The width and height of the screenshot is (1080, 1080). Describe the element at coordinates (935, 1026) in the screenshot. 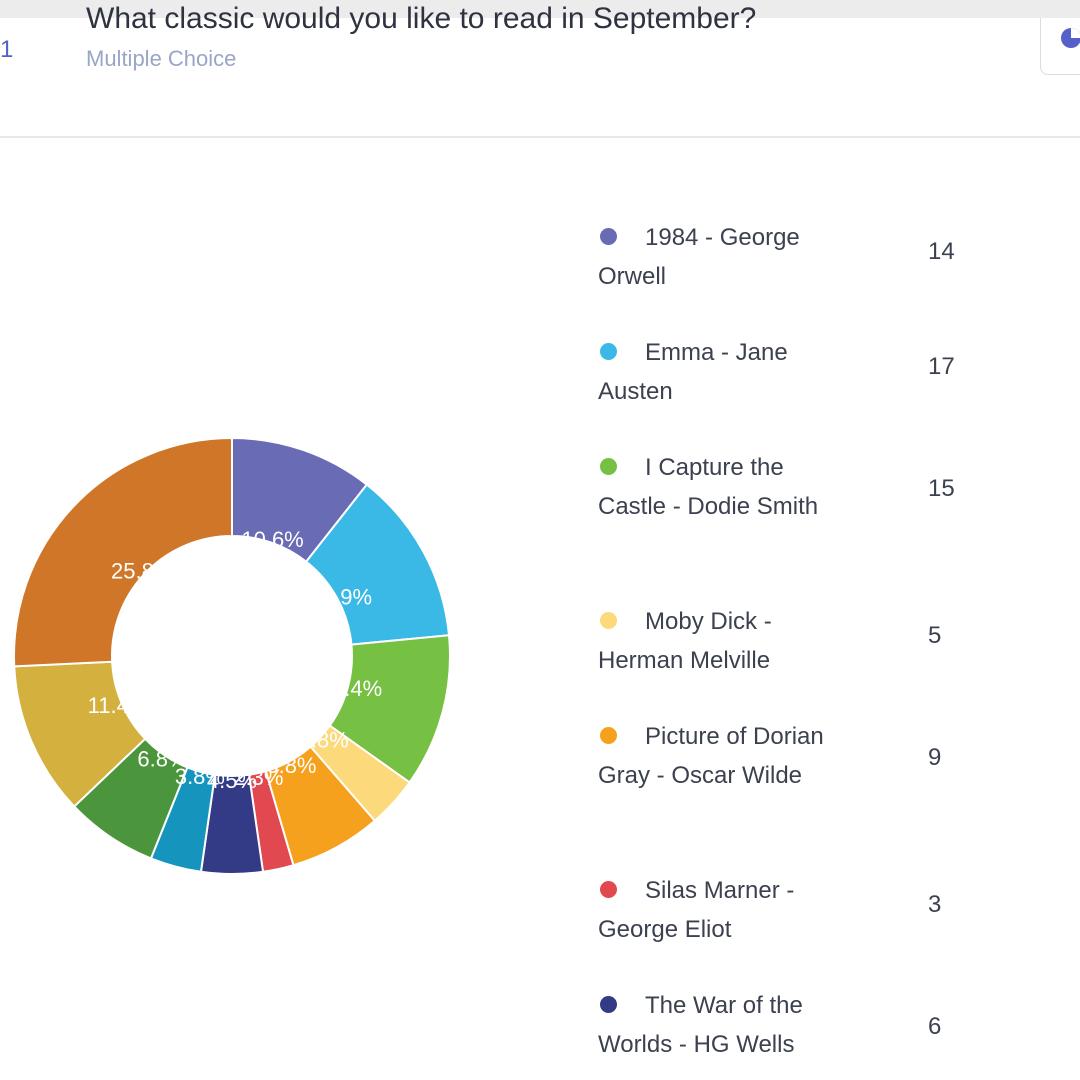

I see `legend-count: 6` at that location.